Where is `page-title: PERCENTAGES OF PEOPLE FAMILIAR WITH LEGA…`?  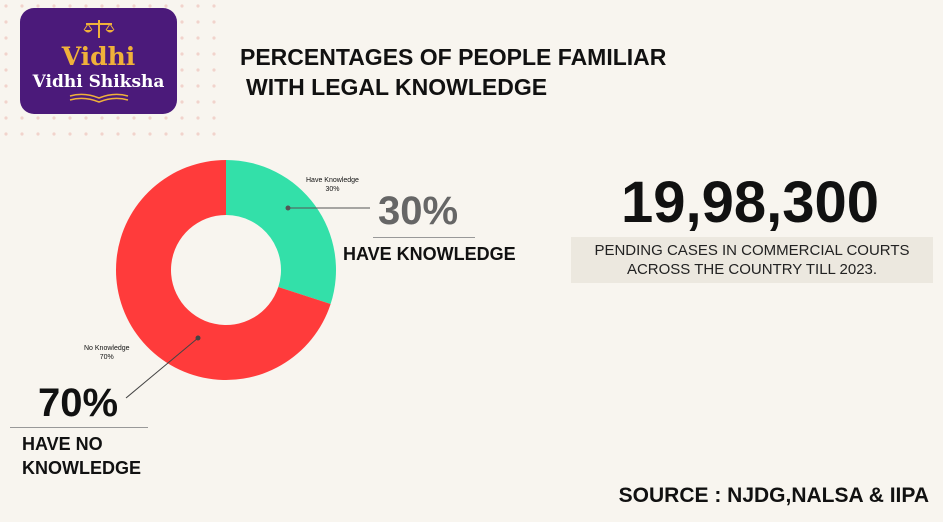 page-title: PERCENTAGES OF PEOPLE FAMILIAR WITH LEGA… is located at coordinates (500, 72).